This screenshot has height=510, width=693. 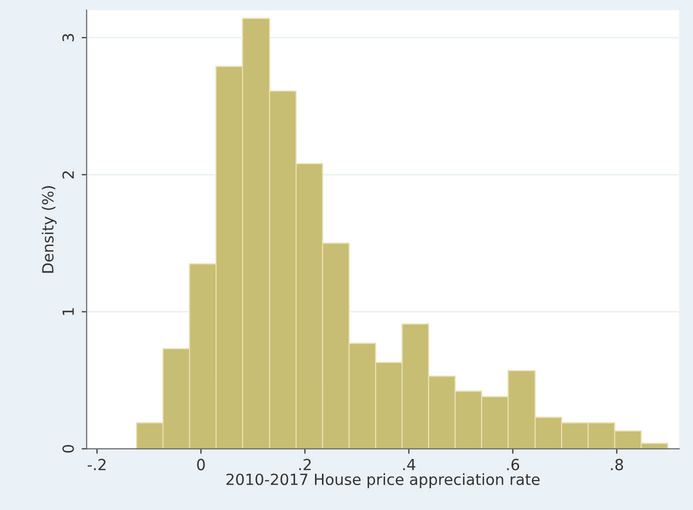 What do you see at coordinates (305, 464) in the screenshot?
I see `x-tick-label: .2` at bounding box center [305, 464].